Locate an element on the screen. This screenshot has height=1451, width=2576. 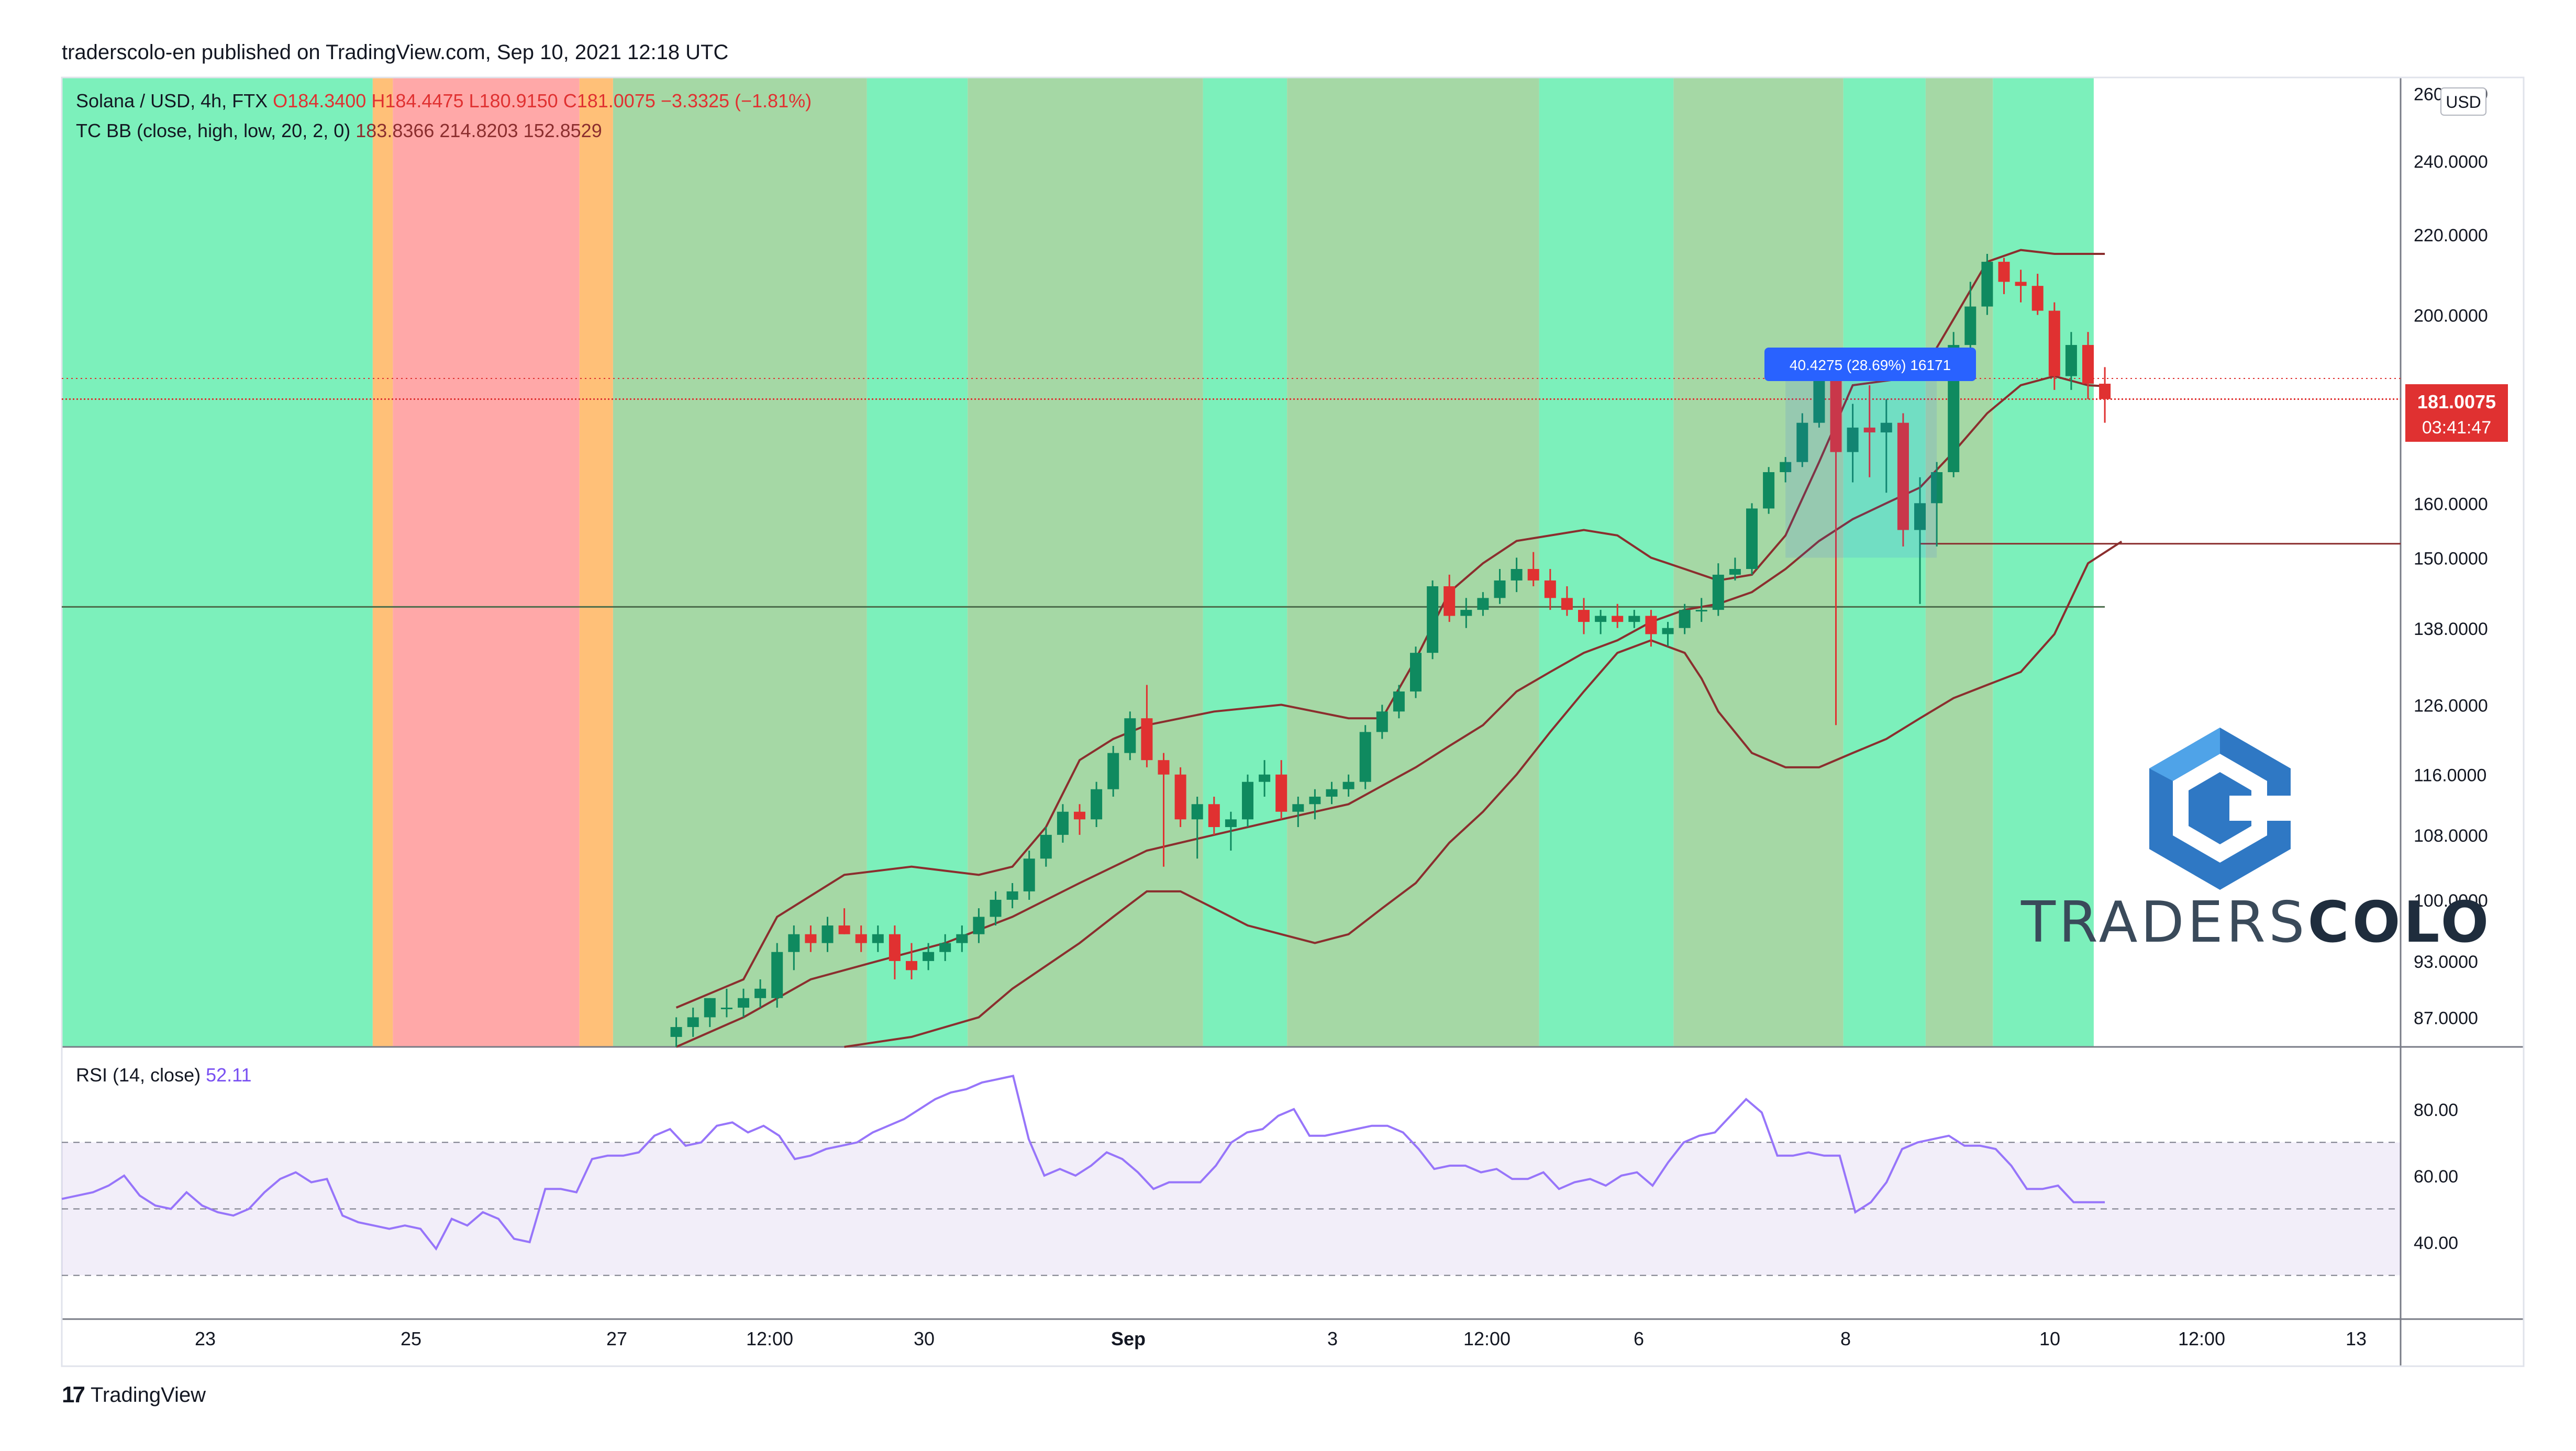
measure-box is located at coordinates (1870, 365).